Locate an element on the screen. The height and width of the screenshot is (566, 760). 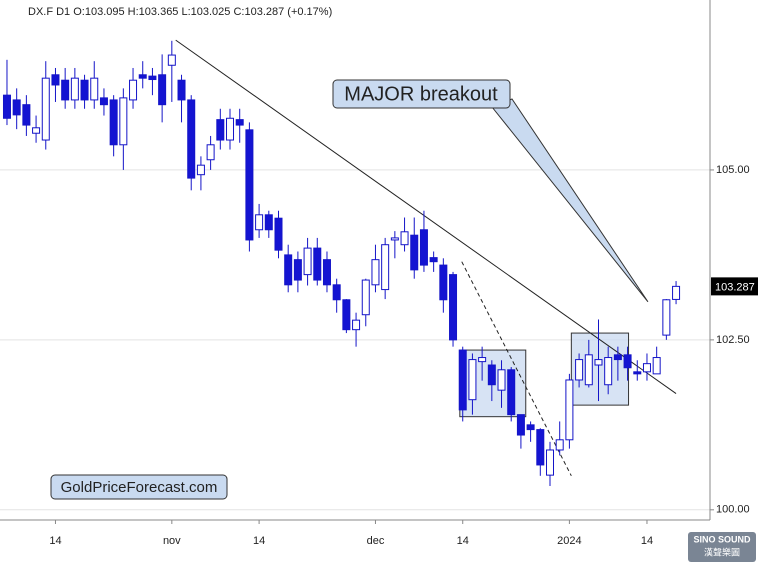
callout-text: MAJOR breakout is located at coordinates (421, 94).